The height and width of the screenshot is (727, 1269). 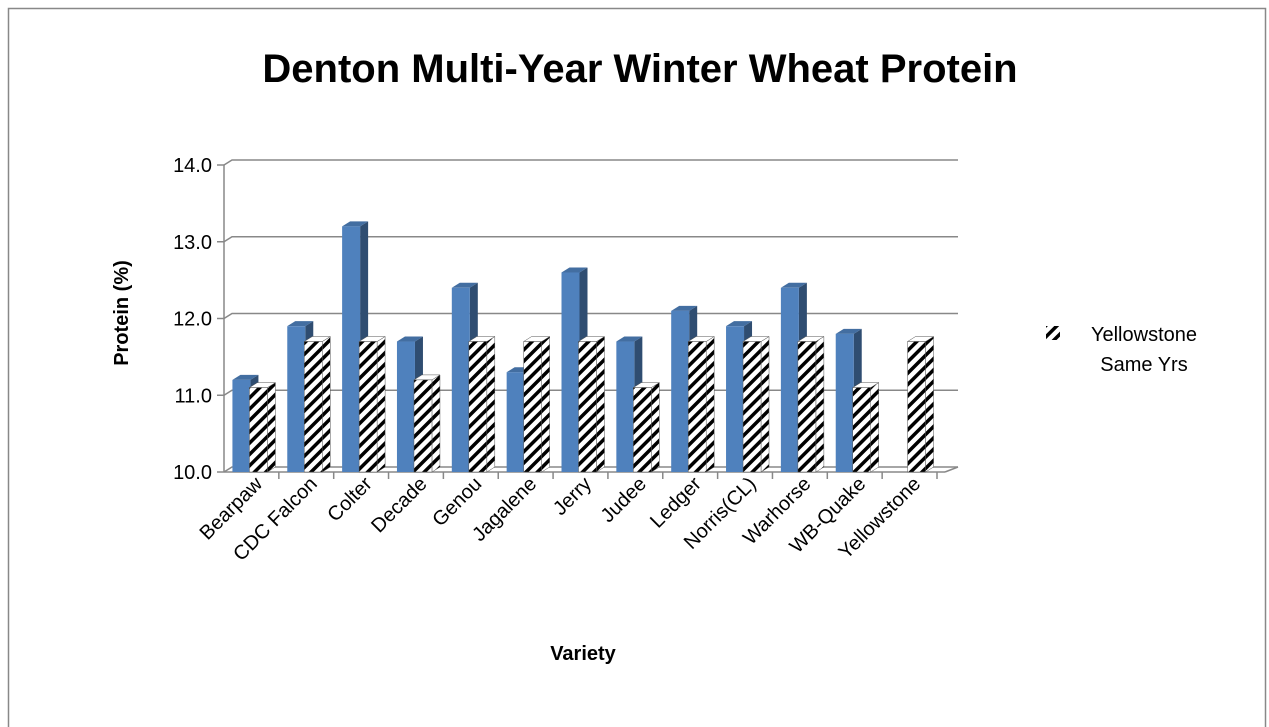 What do you see at coordinates (192, 473) in the screenshot?
I see `y-tick-label: 10.0` at bounding box center [192, 473].